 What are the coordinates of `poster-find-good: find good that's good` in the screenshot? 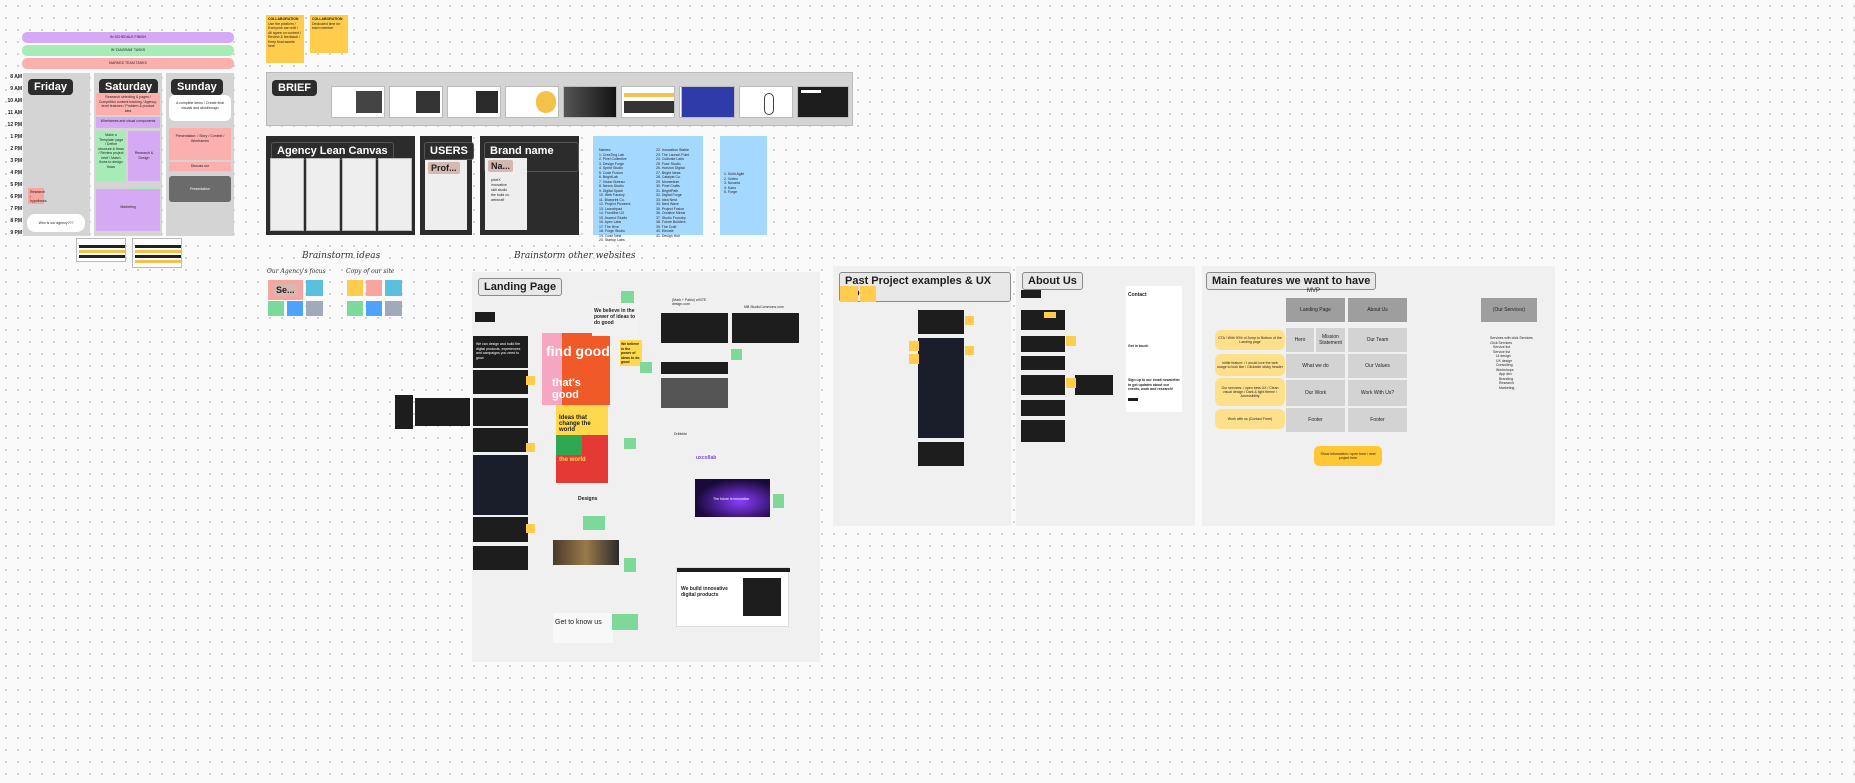 It's located at (576, 369).